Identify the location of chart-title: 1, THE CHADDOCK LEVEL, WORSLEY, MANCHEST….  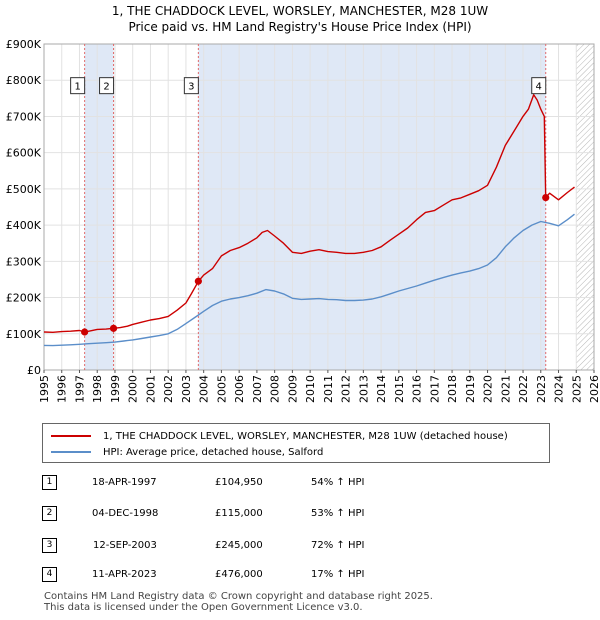
(300, 19).